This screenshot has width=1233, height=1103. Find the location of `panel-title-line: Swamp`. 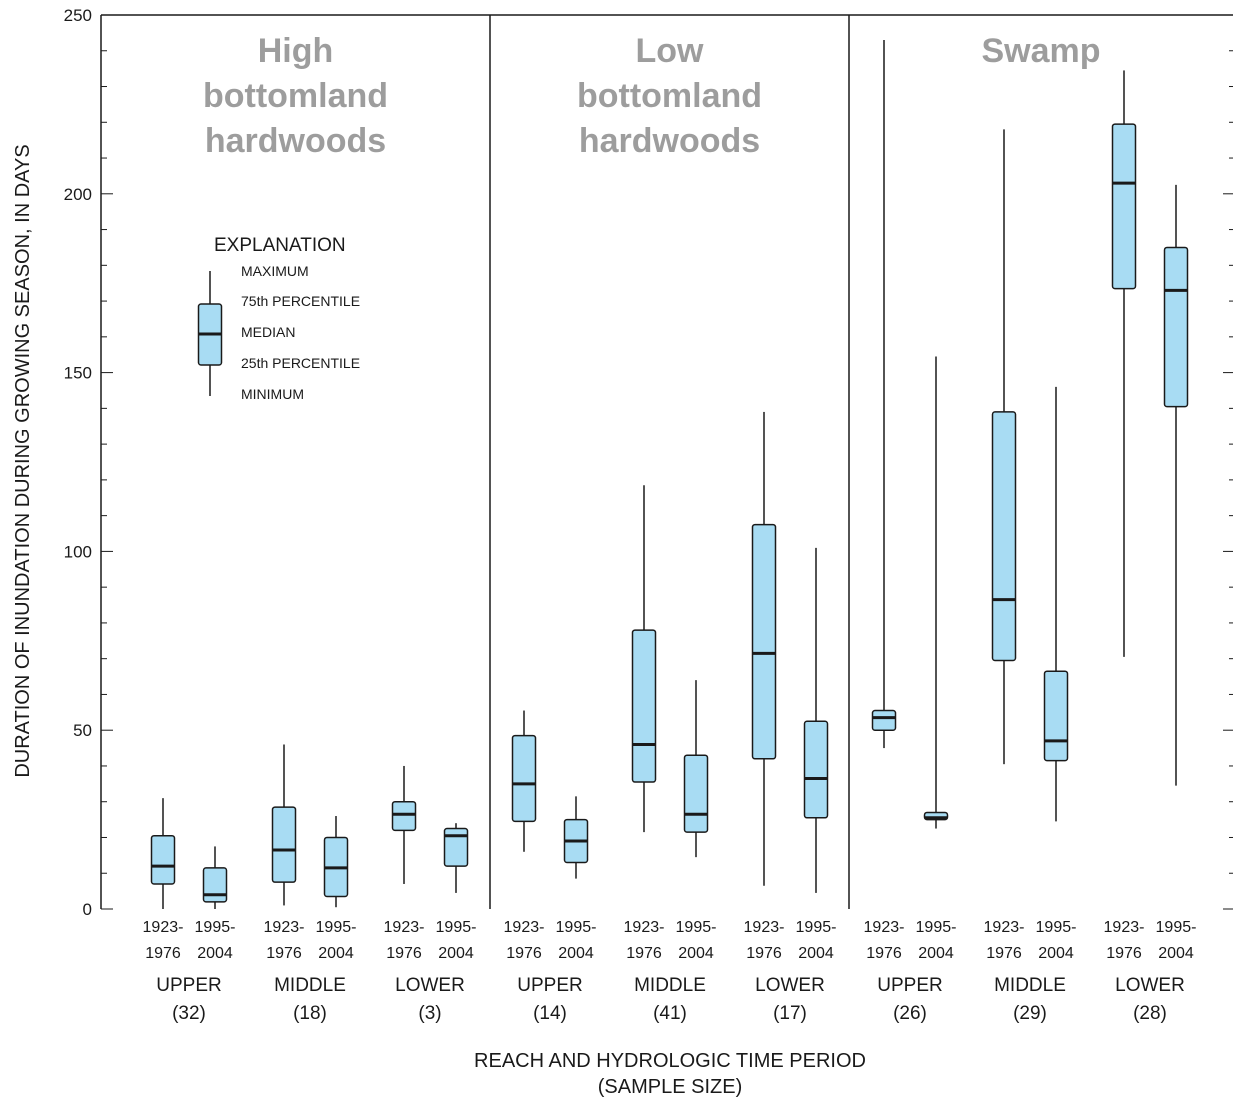

panel-title-line: Swamp is located at coordinates (1040, 51).